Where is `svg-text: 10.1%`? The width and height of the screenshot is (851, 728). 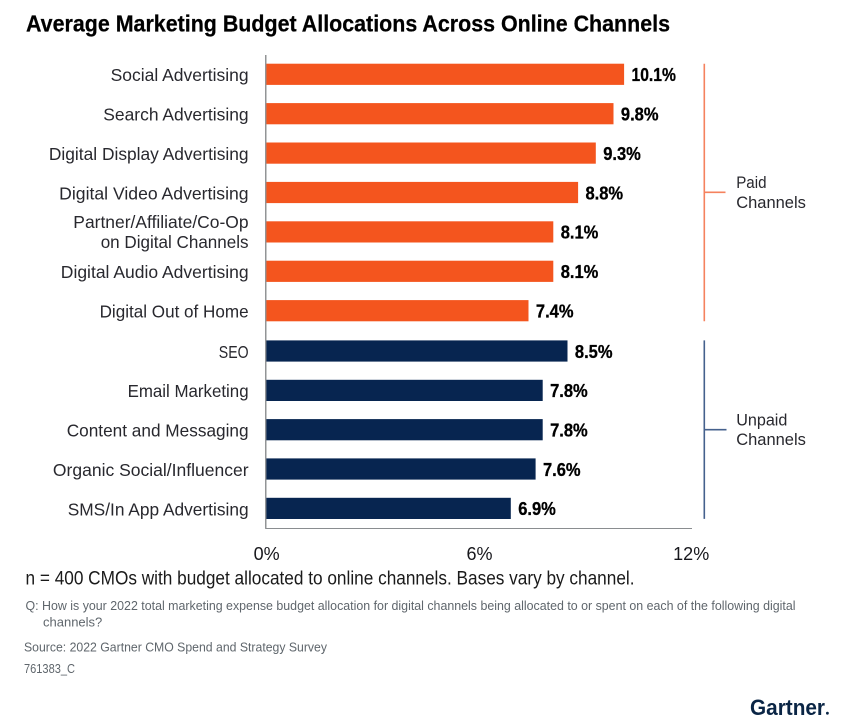
svg-text: 10.1% is located at coordinates (654, 75).